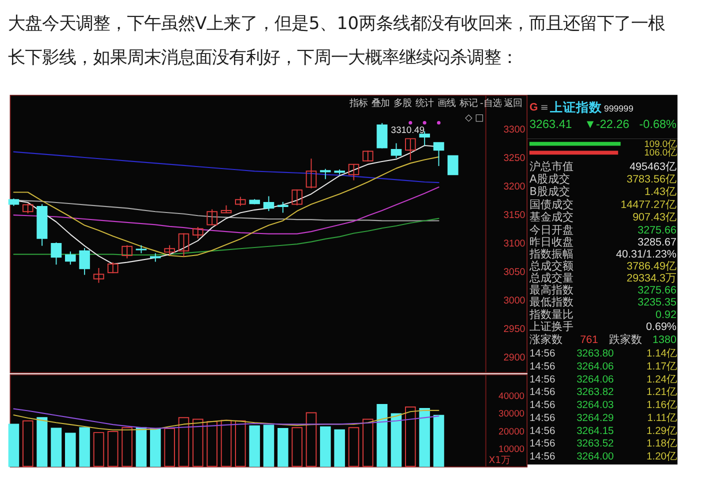 Image resolution: width=702 pixels, height=480 pixels. What do you see at coordinates (595, 431) in the screenshot?
I see `text: 3264.15` at bounding box center [595, 431].